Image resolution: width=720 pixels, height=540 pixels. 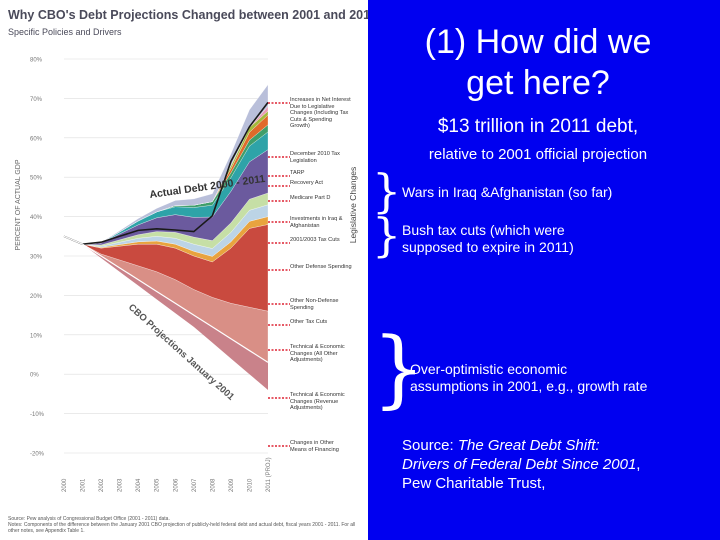 I want to click on source-suffix: ,, so click(x=638, y=464).